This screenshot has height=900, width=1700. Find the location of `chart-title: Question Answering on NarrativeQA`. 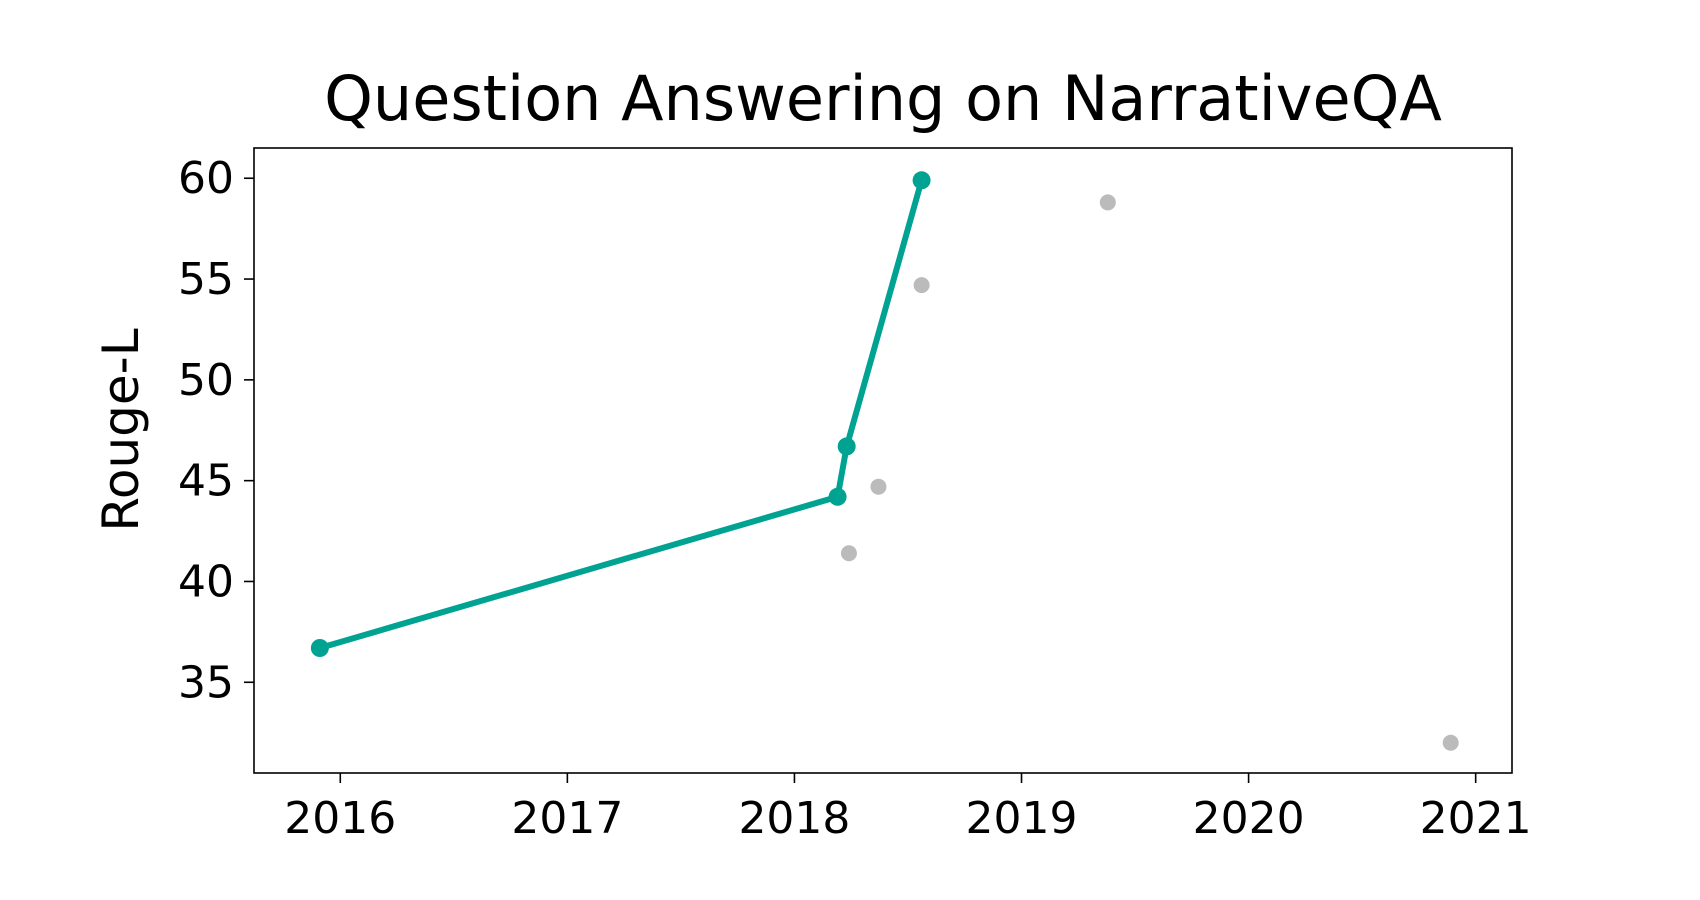

chart-title: Question Answering on NarrativeQA is located at coordinates (883, 98).